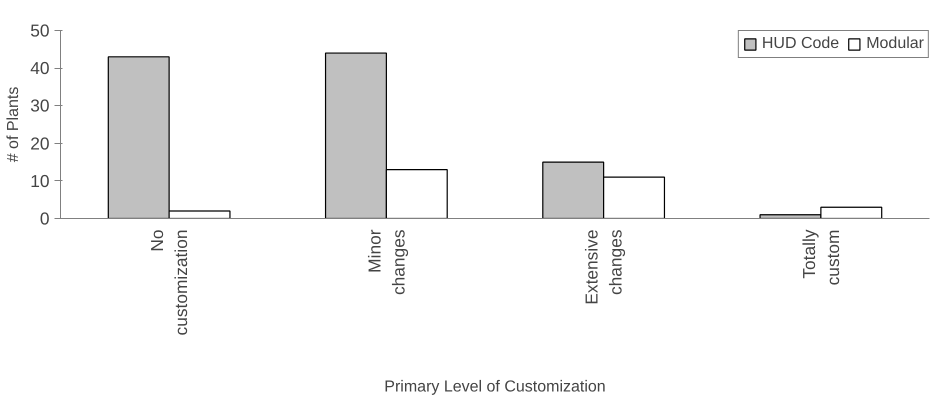  What do you see at coordinates (40, 30) in the screenshot?
I see `y-tick-label: 50` at bounding box center [40, 30].